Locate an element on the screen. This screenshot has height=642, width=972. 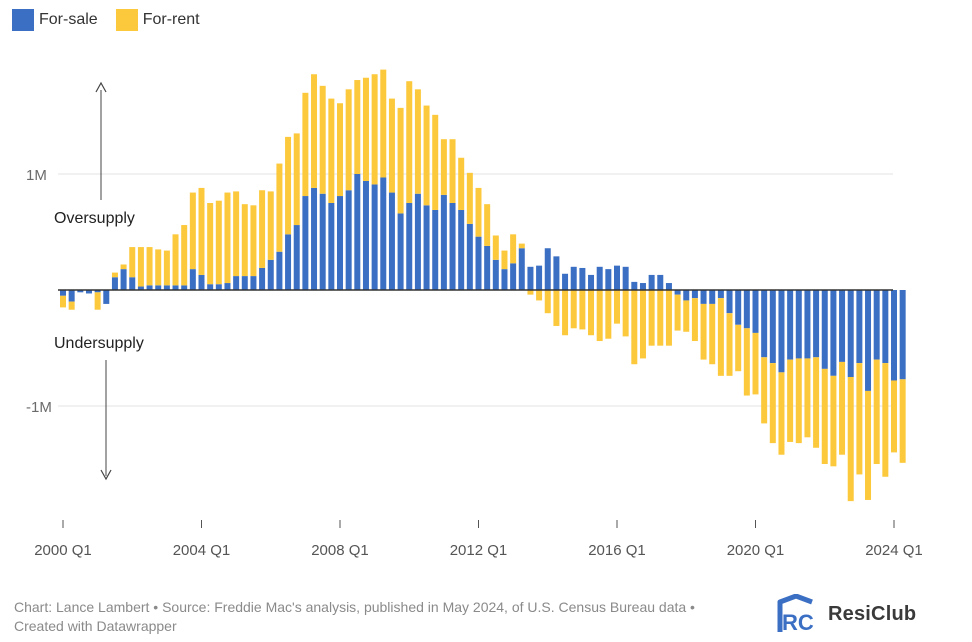
logo-letters: RC is located at coordinates (798, 622).